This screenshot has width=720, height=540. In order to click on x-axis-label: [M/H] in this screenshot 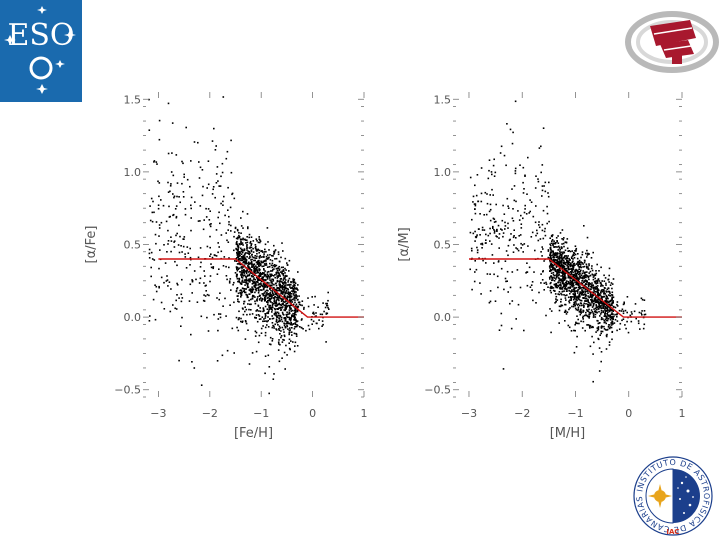, I will do `click(568, 433)`.